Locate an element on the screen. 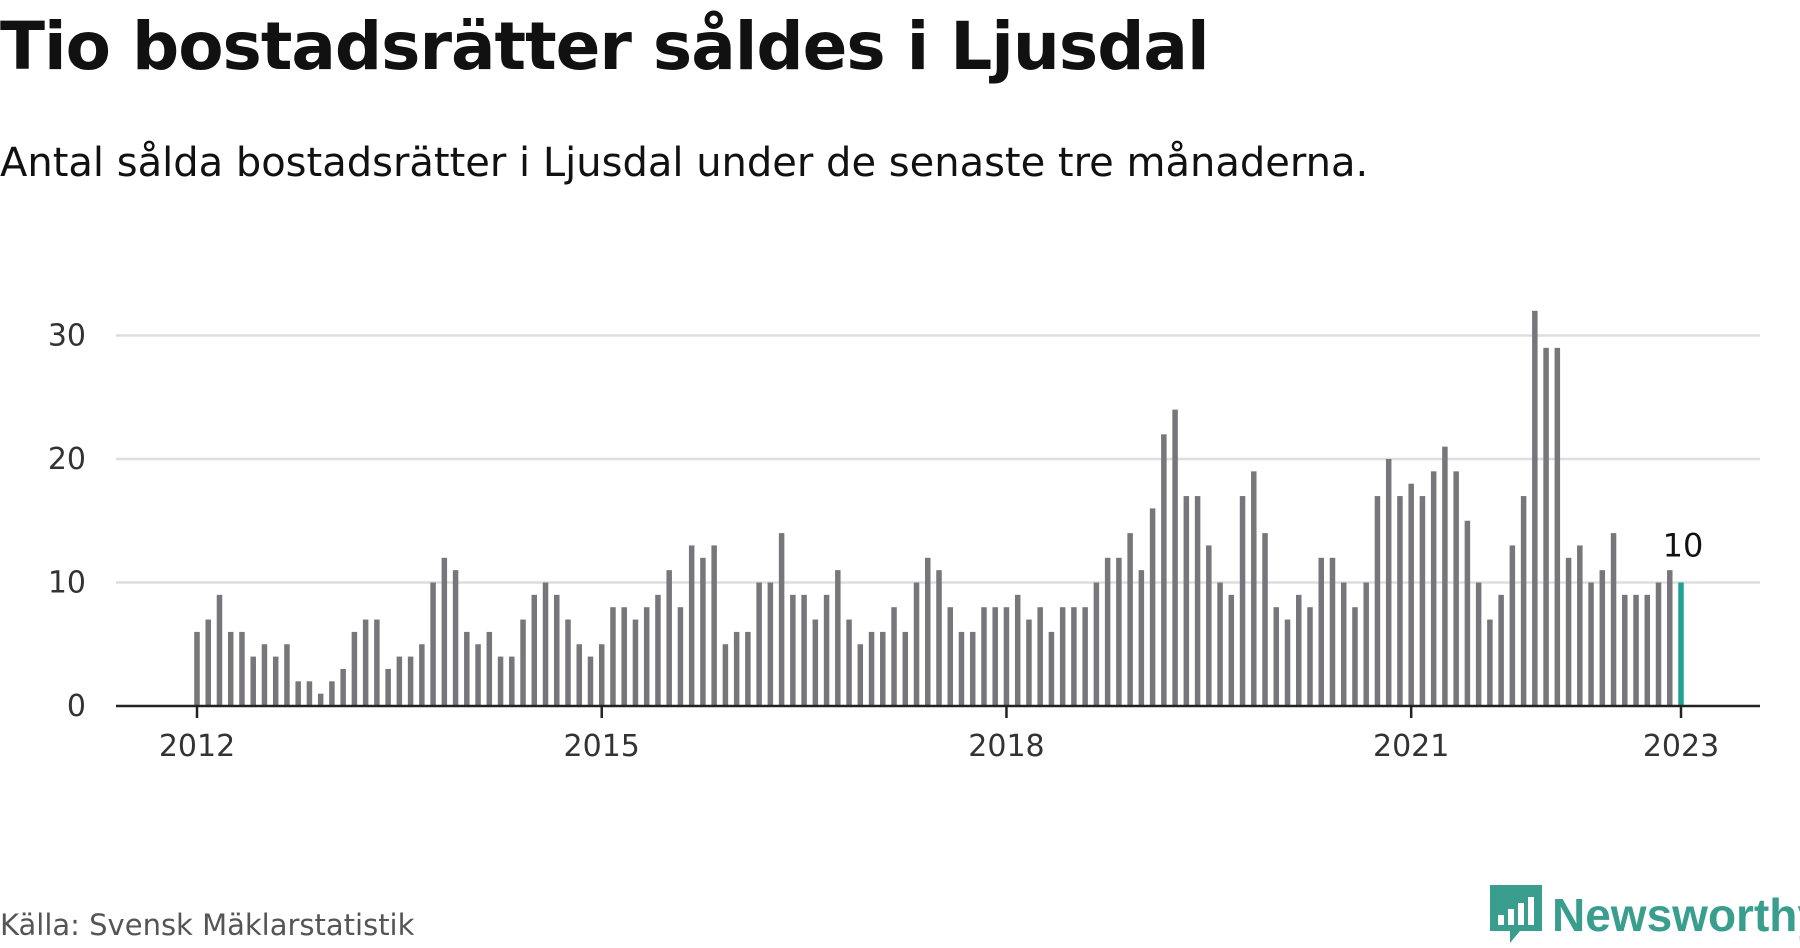  x-tick-label: 2023 is located at coordinates (1681, 746).